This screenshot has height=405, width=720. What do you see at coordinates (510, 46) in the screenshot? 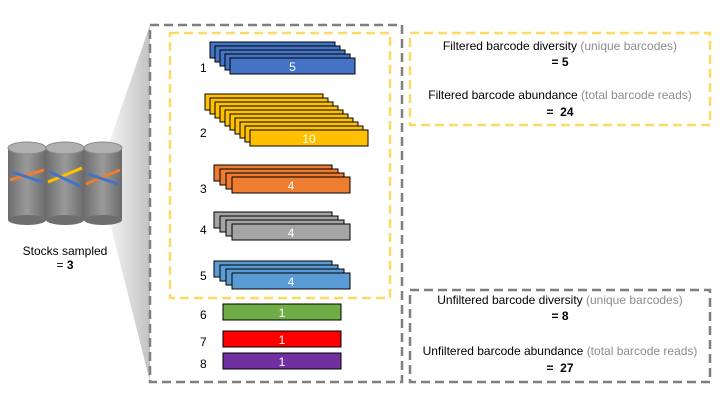
I see `filtered-diversity-label: Filtered barcode diversity` at bounding box center [510, 46].